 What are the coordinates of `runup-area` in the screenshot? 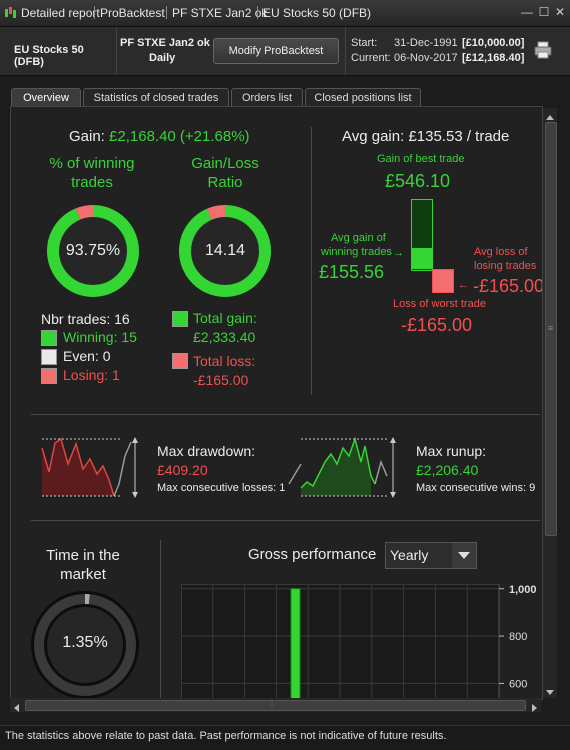 It's located at (336, 467).